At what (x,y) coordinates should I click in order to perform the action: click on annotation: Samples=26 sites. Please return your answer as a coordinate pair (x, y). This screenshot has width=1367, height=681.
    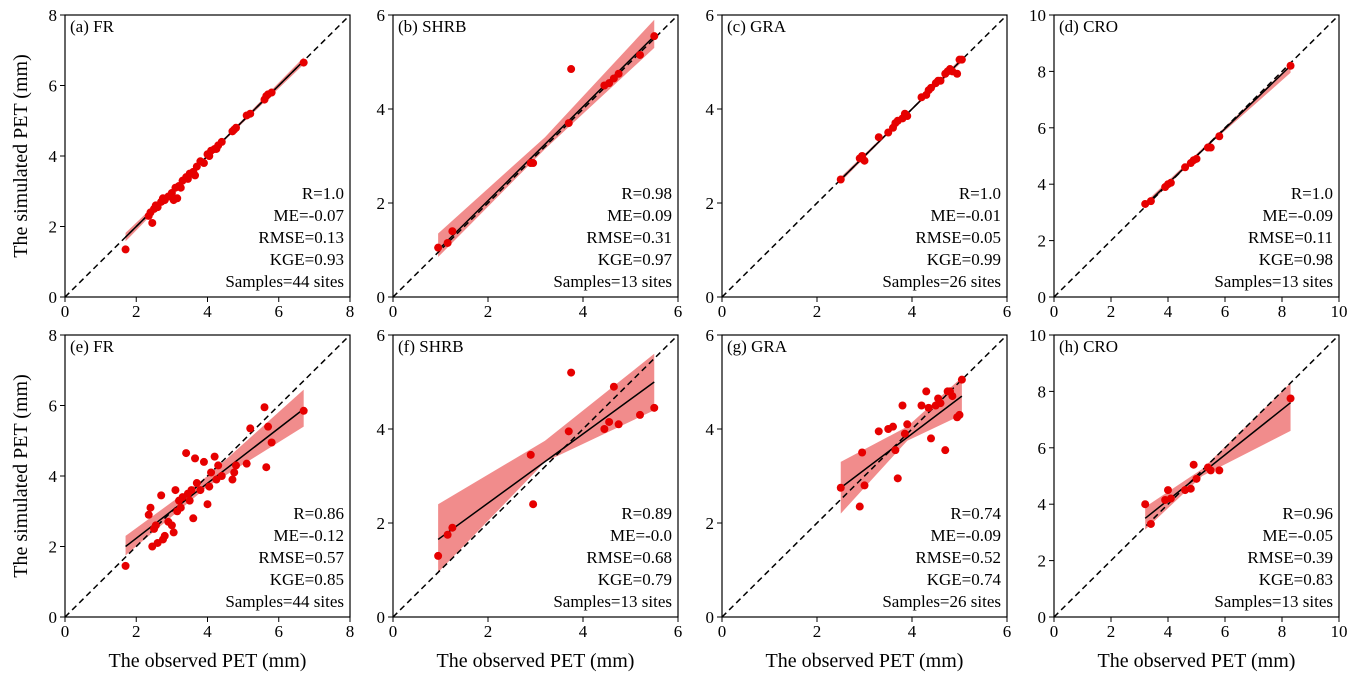
    Looking at the image, I should click on (941, 601).